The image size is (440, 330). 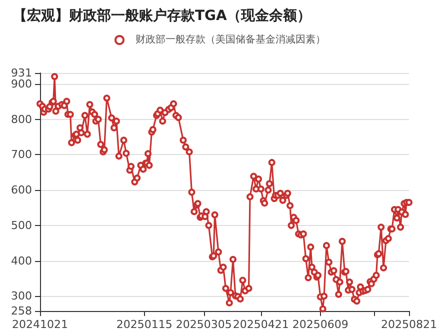 I want to click on y-tick-label: 258, so click(x=21, y=311).